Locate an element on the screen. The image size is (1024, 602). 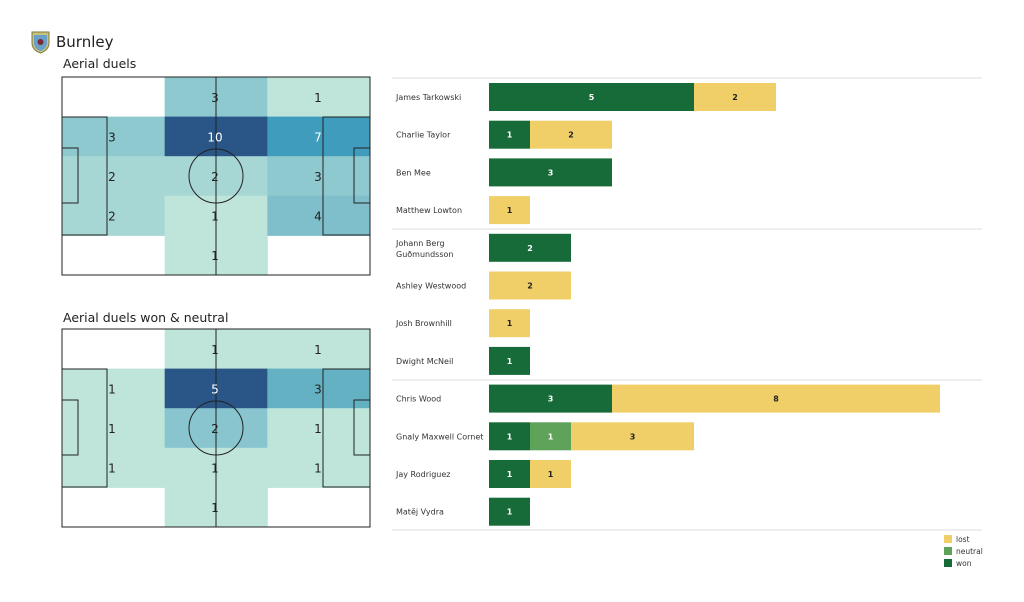
legend-label-neutral: neutral is located at coordinates (969, 551).